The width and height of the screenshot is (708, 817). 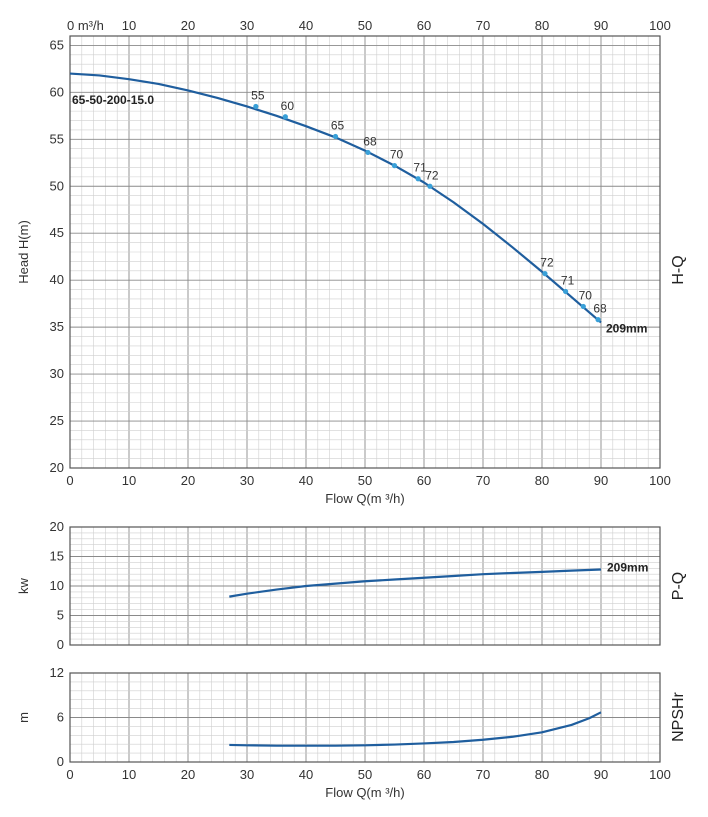 I want to click on pq-y-tick-label: 0, so click(x=60, y=644).